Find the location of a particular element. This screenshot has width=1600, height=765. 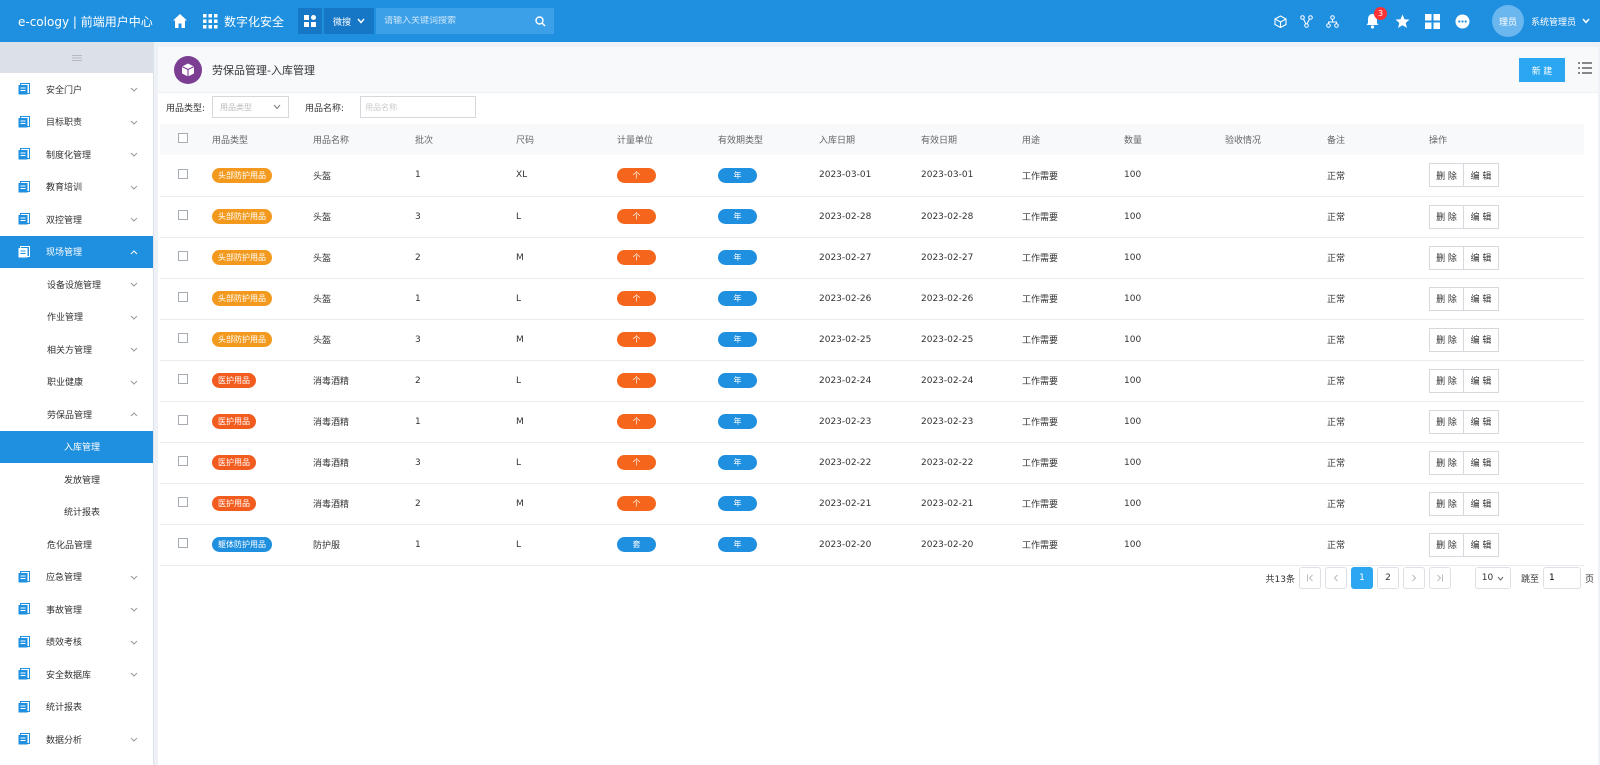

sidebar-item: 相关方管理 is located at coordinates (76, 349).